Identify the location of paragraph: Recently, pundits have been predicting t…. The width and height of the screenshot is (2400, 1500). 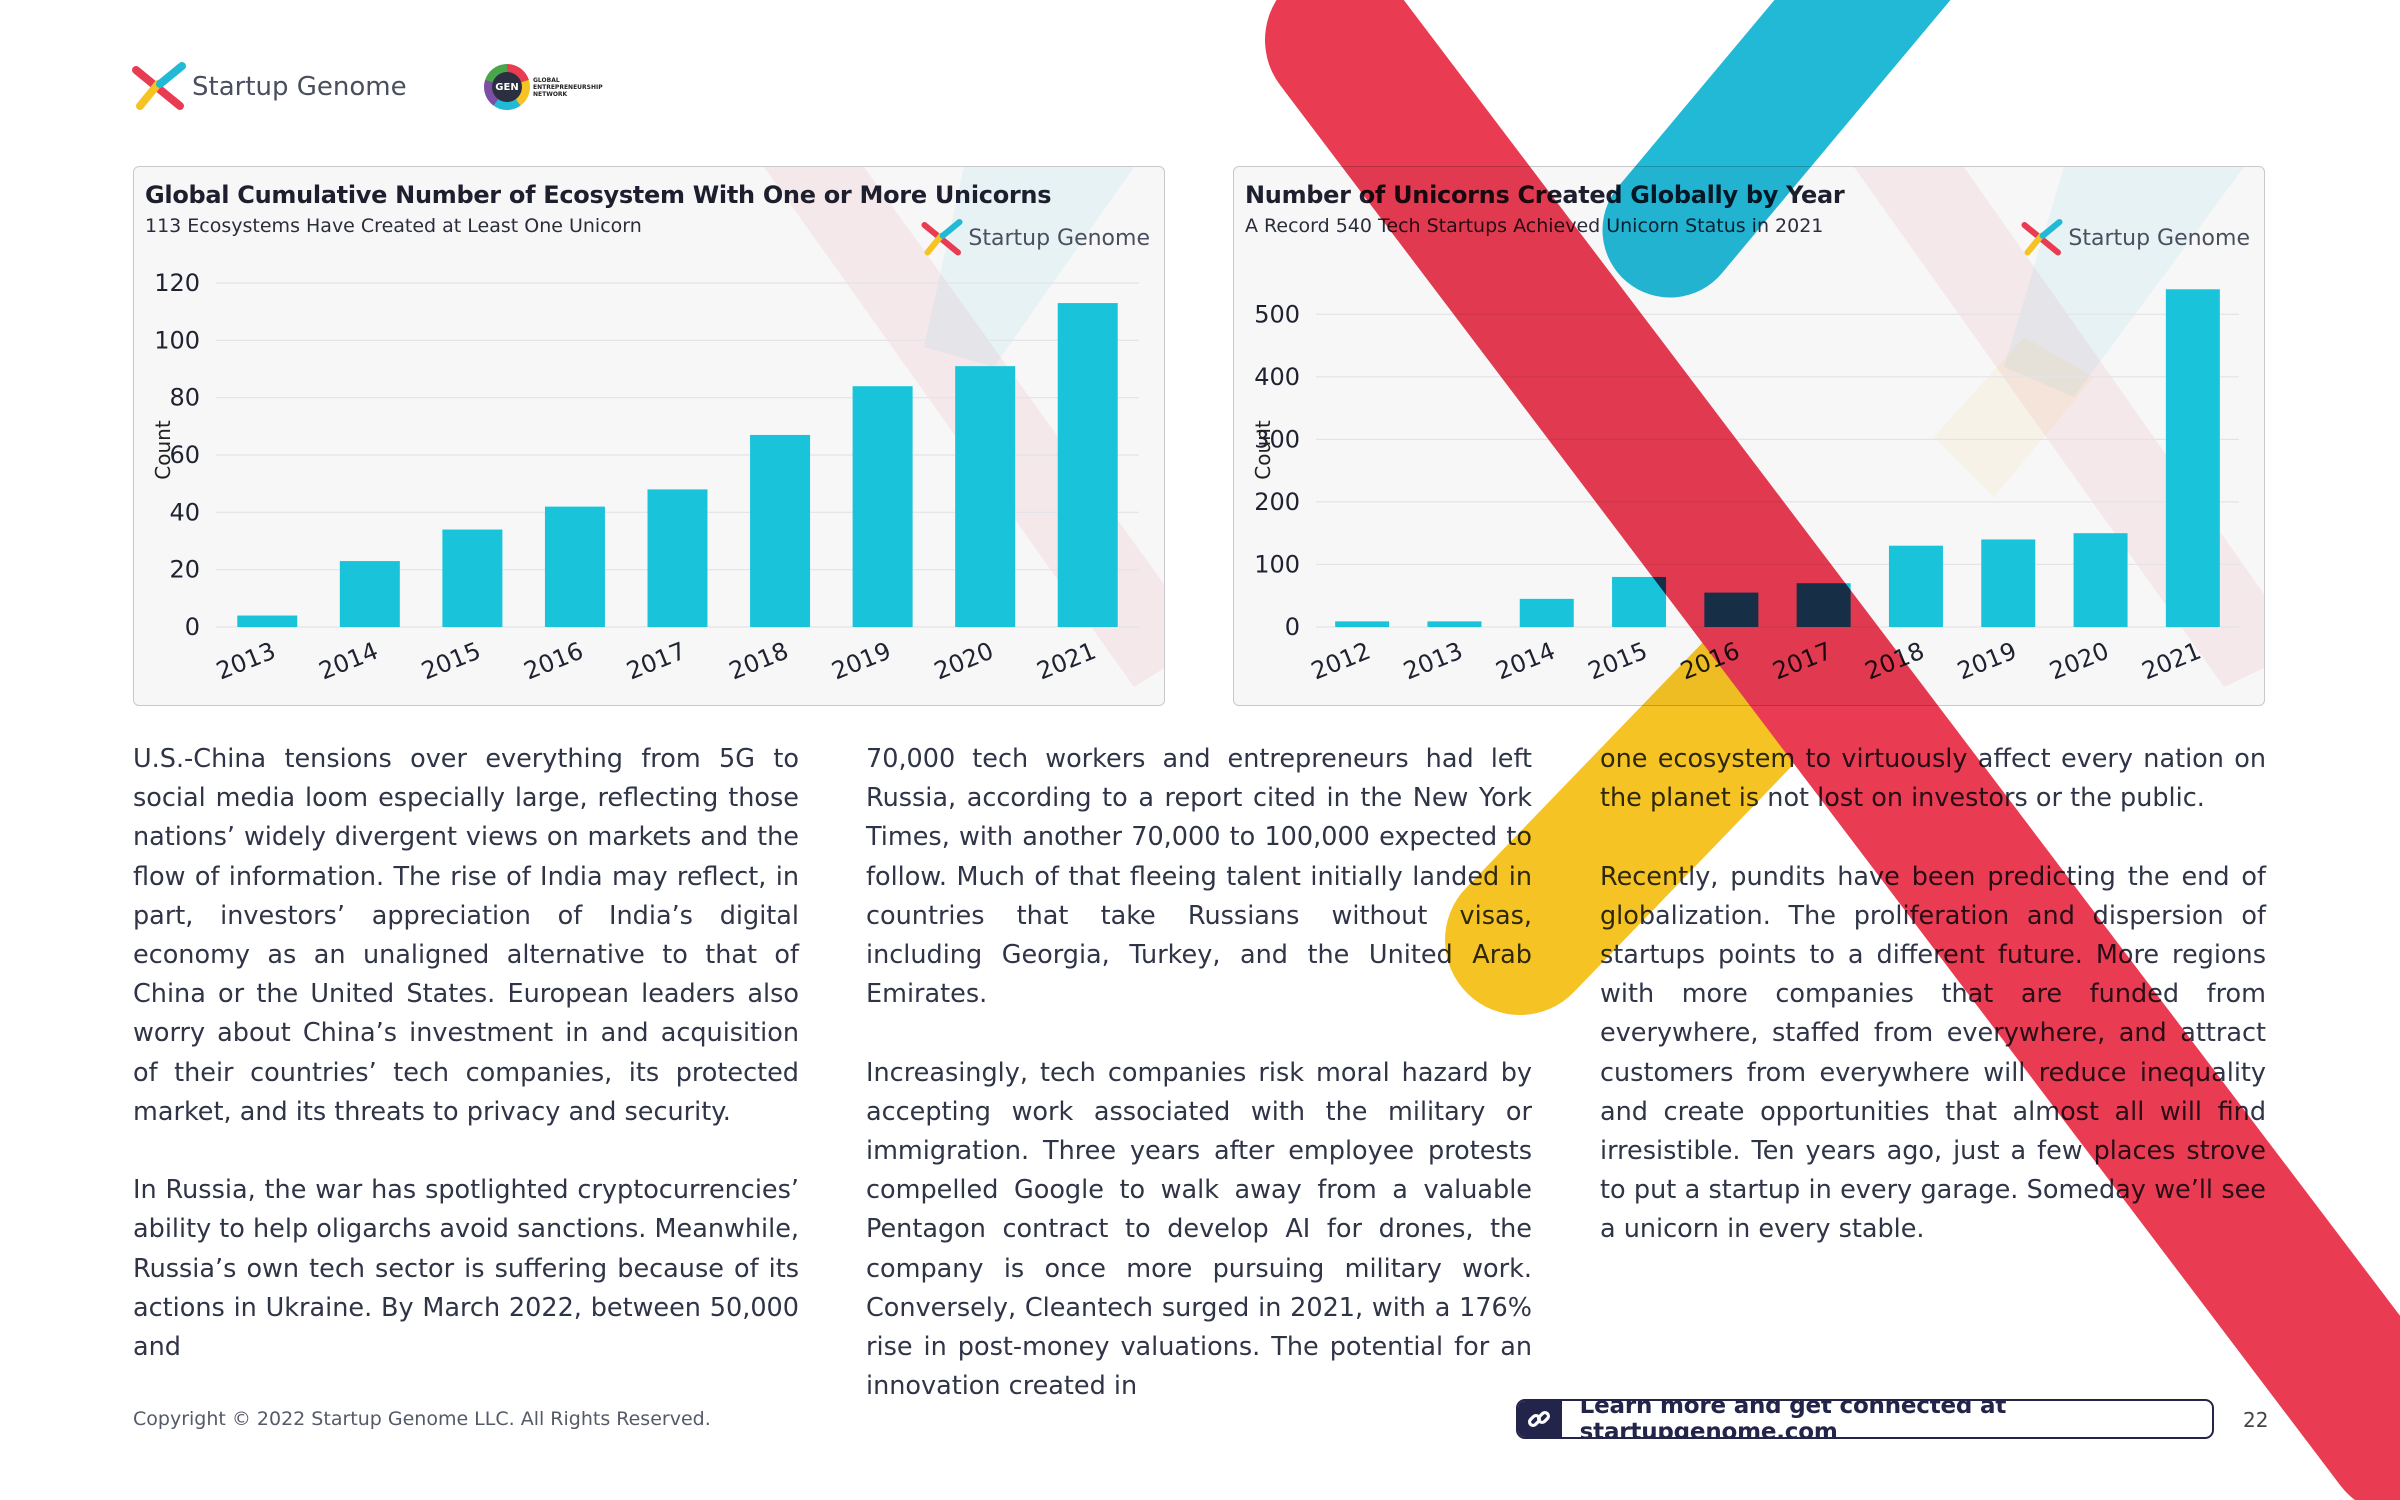
(1933, 1053).